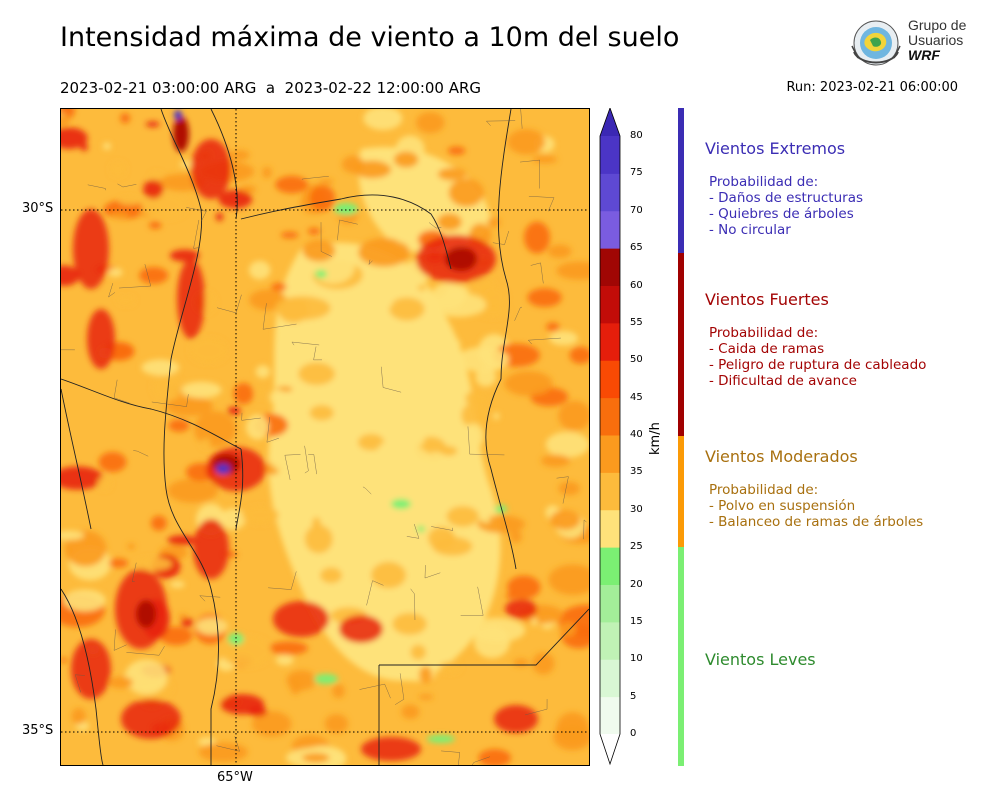  What do you see at coordinates (872, 87) in the screenshot?
I see `run-time: Run: 2023-02-21 06:00:00` at bounding box center [872, 87].